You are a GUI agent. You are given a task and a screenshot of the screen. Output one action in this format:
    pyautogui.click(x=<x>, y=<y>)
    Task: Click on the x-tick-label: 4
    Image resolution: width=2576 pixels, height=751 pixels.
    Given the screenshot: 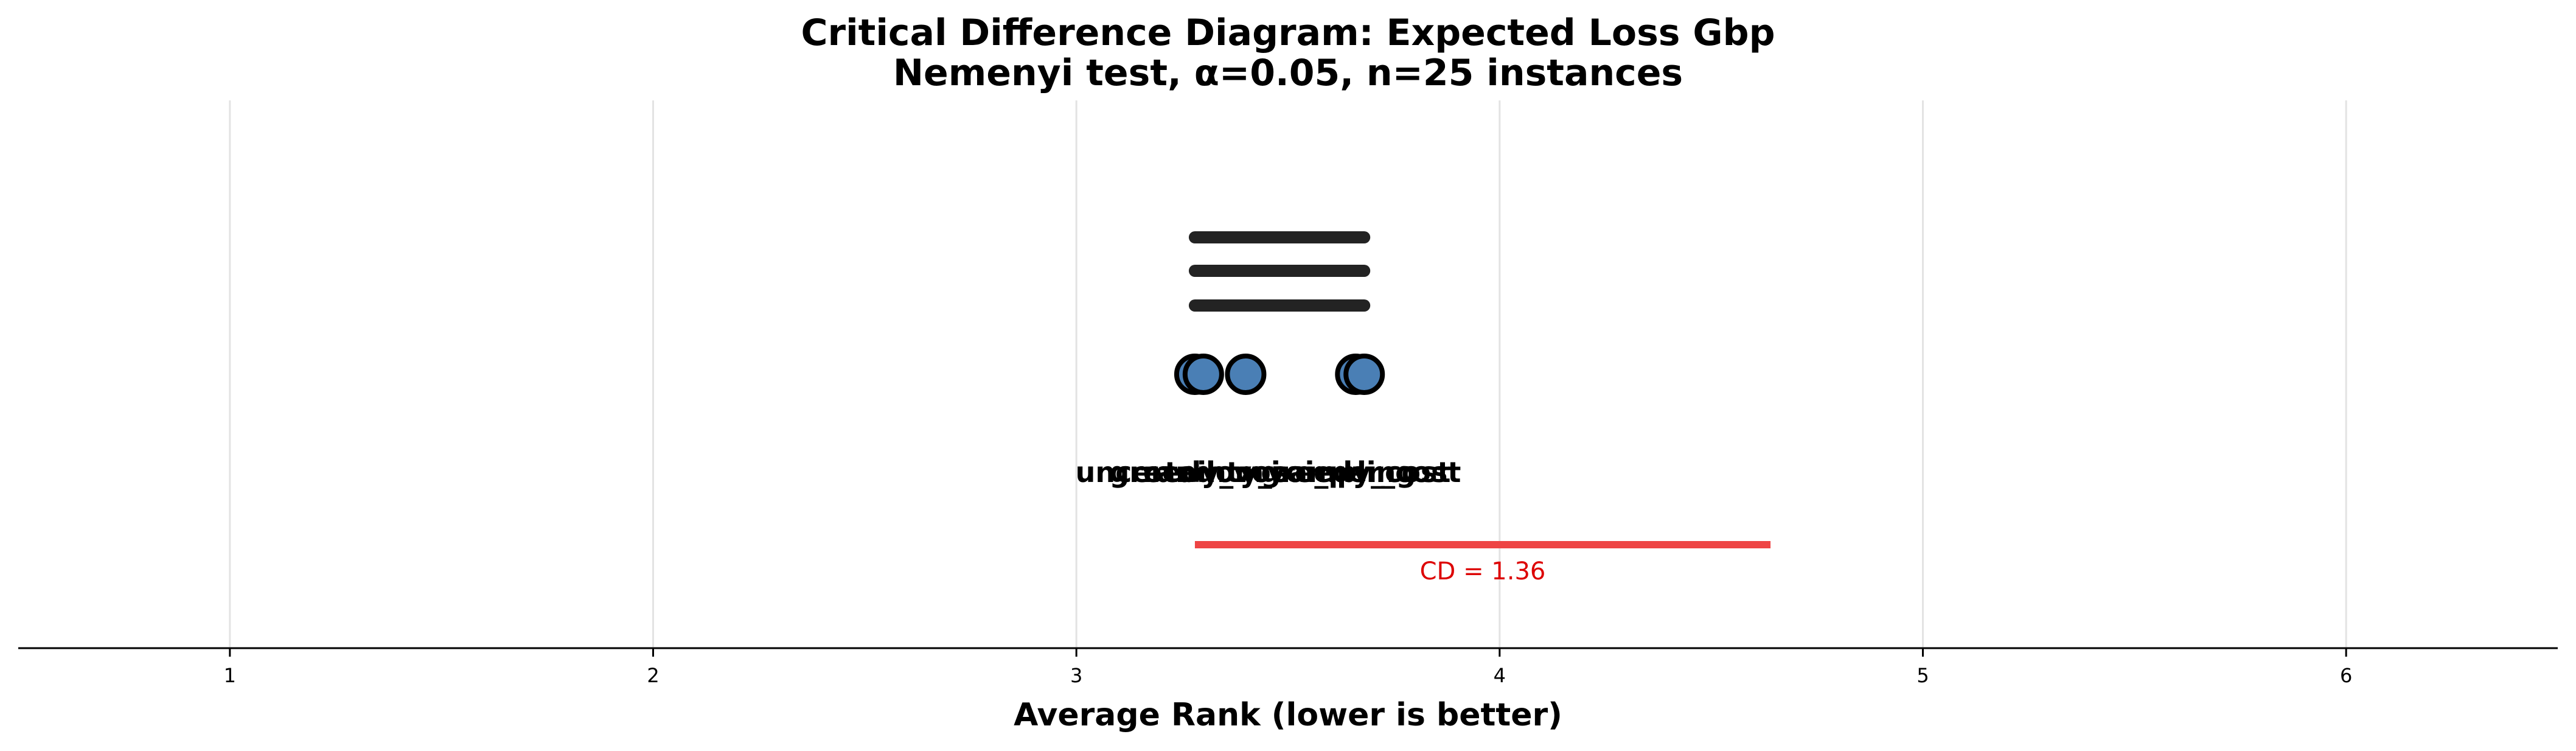 What is the action you would take?
    pyautogui.click(x=1500, y=675)
    